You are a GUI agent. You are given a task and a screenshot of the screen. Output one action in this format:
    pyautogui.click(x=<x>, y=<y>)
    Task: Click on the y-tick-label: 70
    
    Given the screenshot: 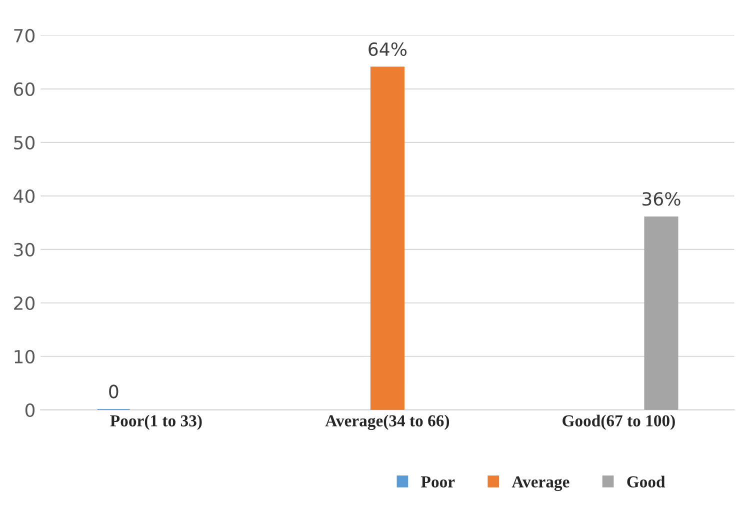 What is the action you would take?
    pyautogui.click(x=24, y=35)
    